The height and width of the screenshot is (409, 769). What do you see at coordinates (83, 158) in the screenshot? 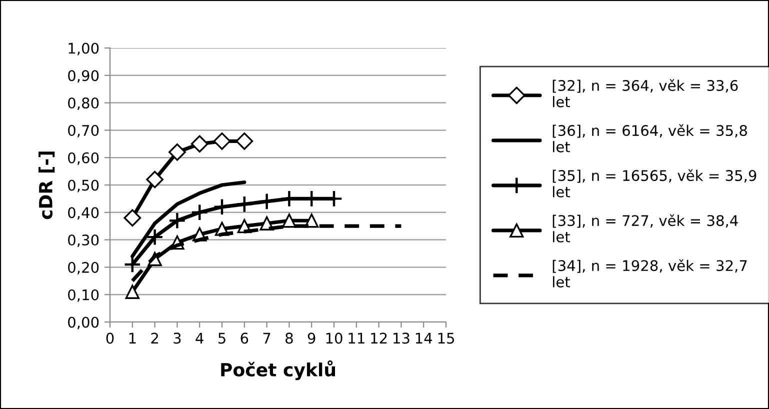
I see `y-tick-label: 0,60` at bounding box center [83, 158].